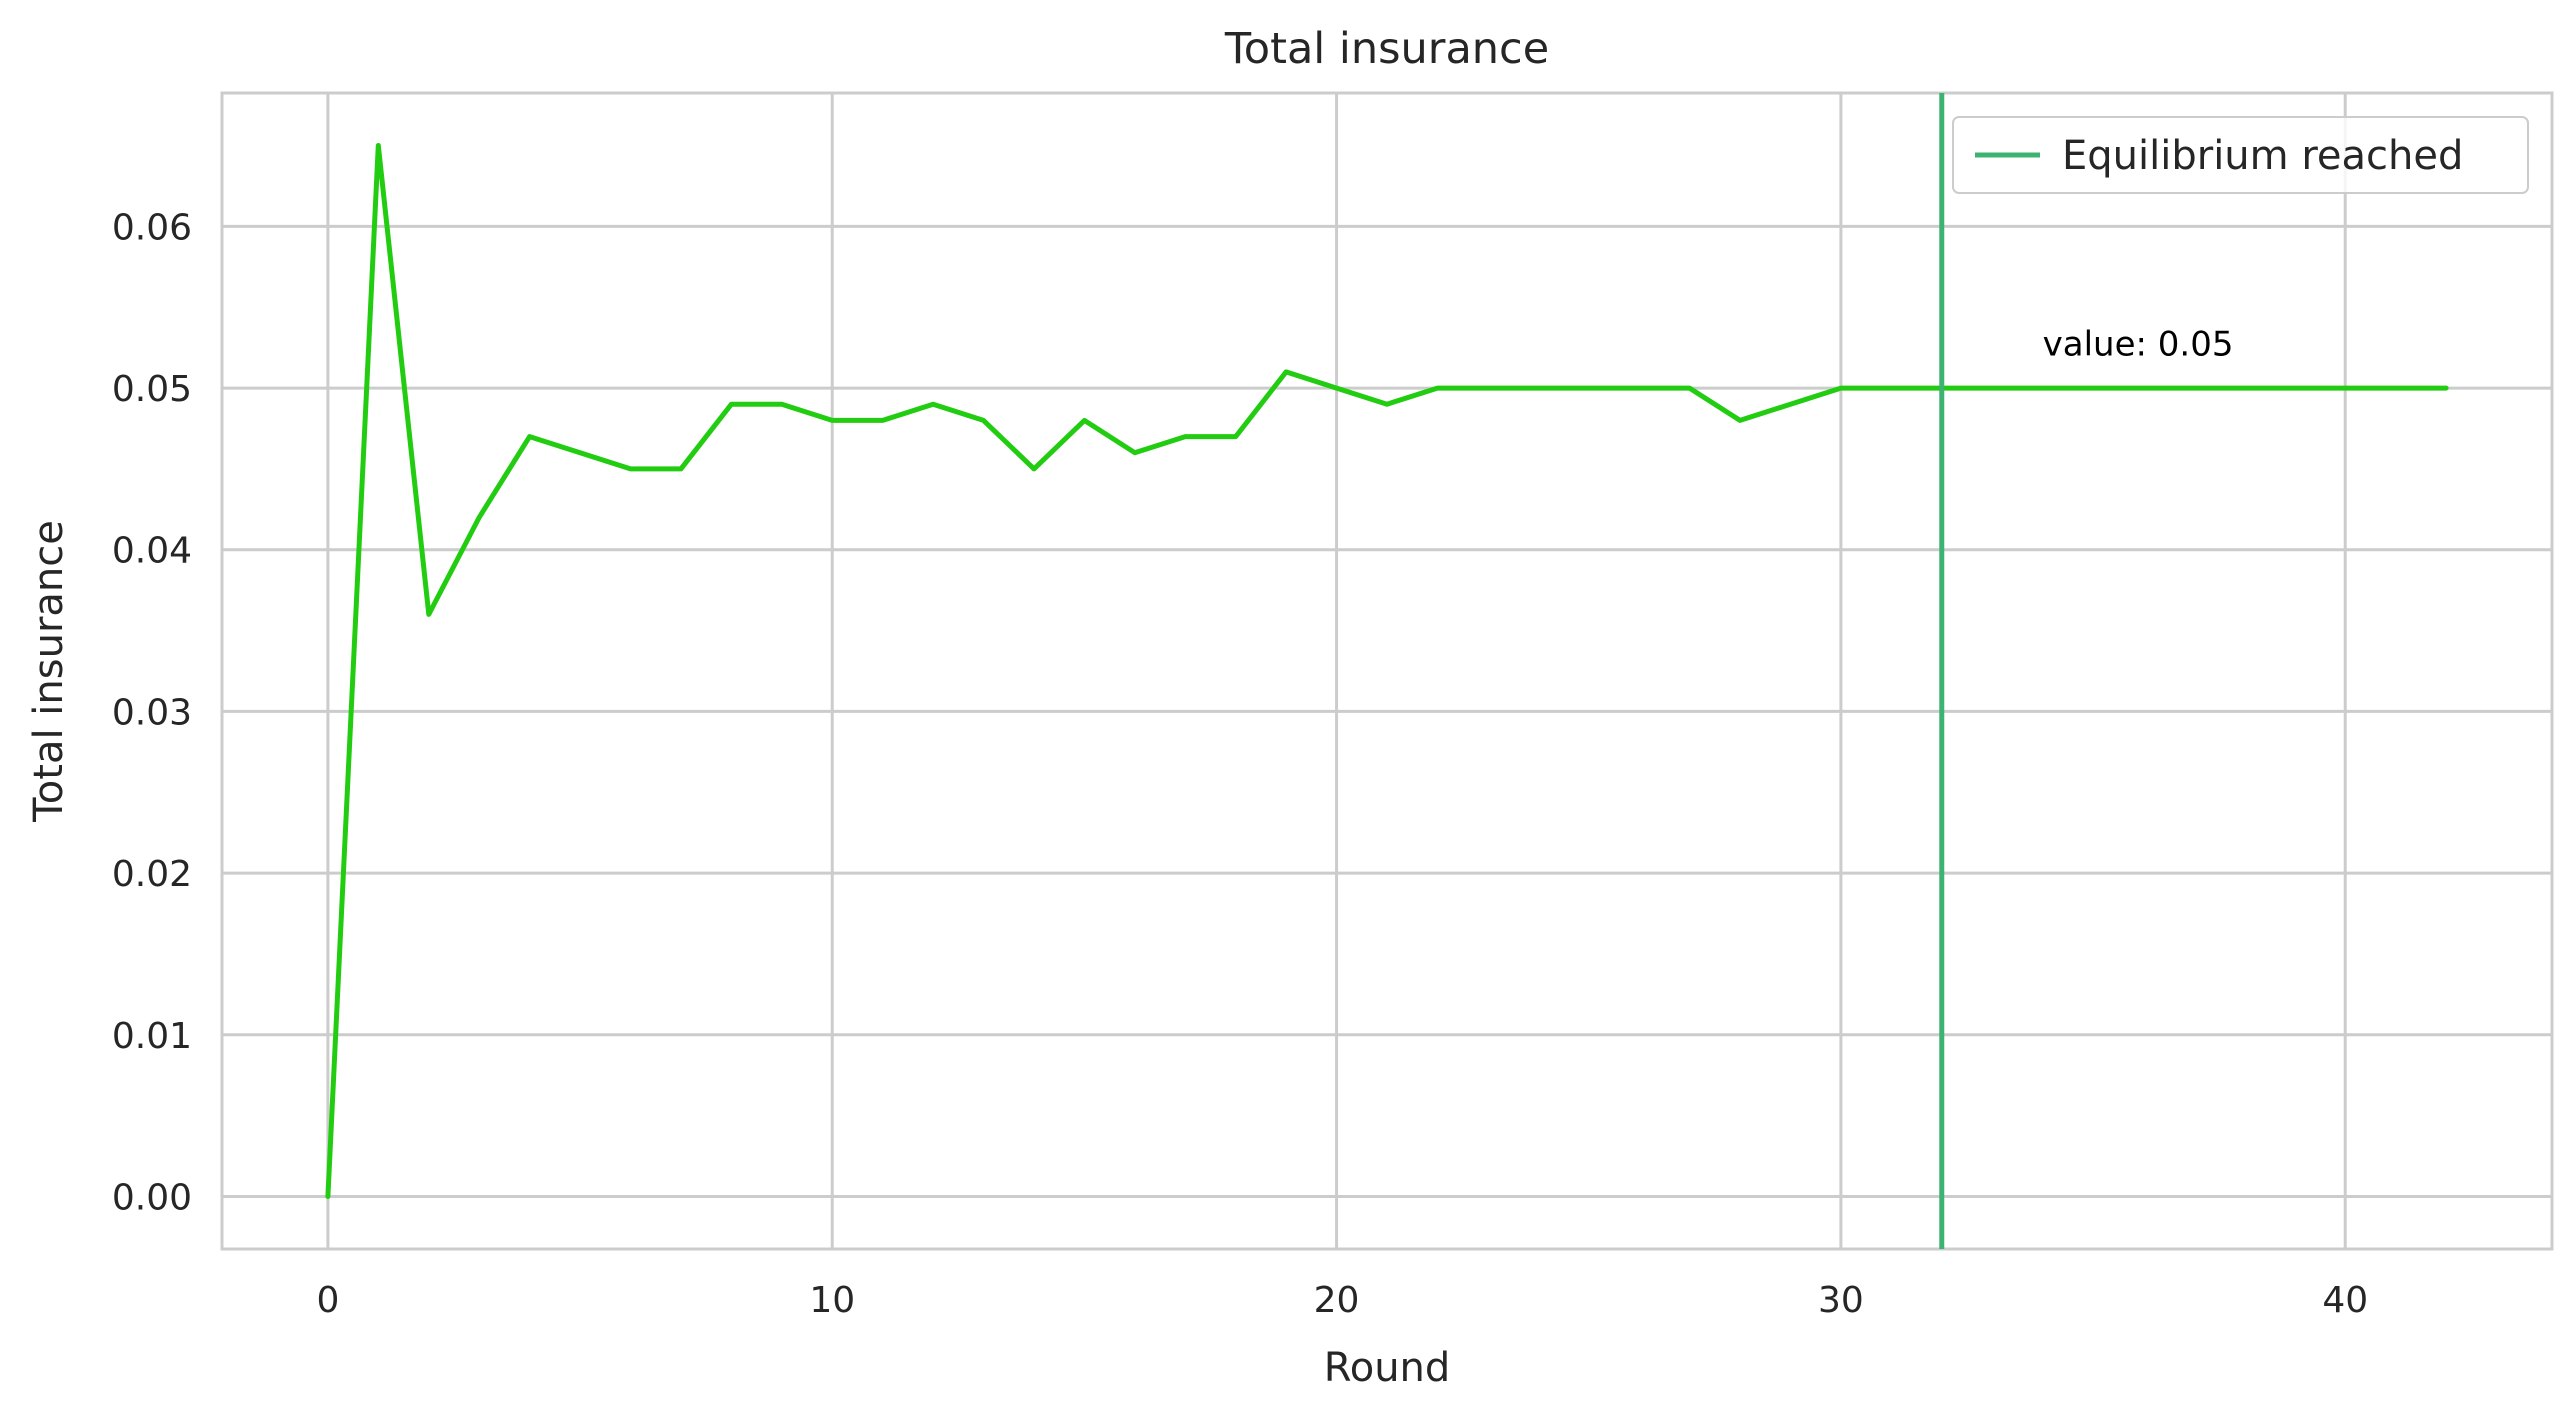  What do you see at coordinates (49, 671) in the screenshot?
I see `y-axis-label: Total insurance` at bounding box center [49, 671].